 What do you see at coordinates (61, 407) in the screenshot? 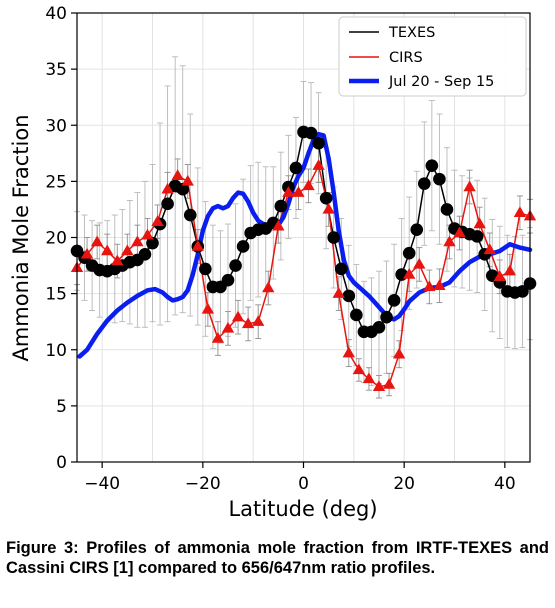
I see `y-tick-label: 5` at bounding box center [61, 407].